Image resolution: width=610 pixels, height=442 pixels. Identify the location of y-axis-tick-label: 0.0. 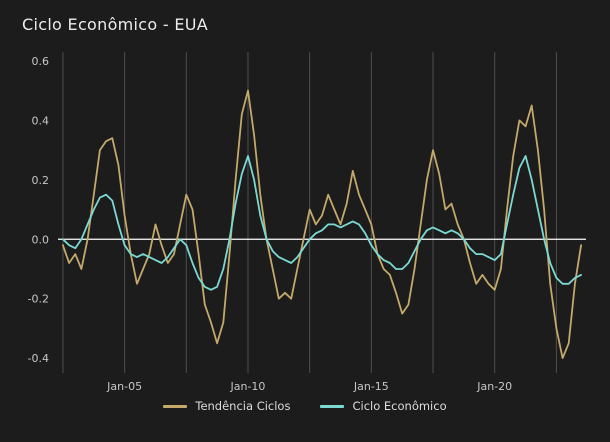
(41, 239).